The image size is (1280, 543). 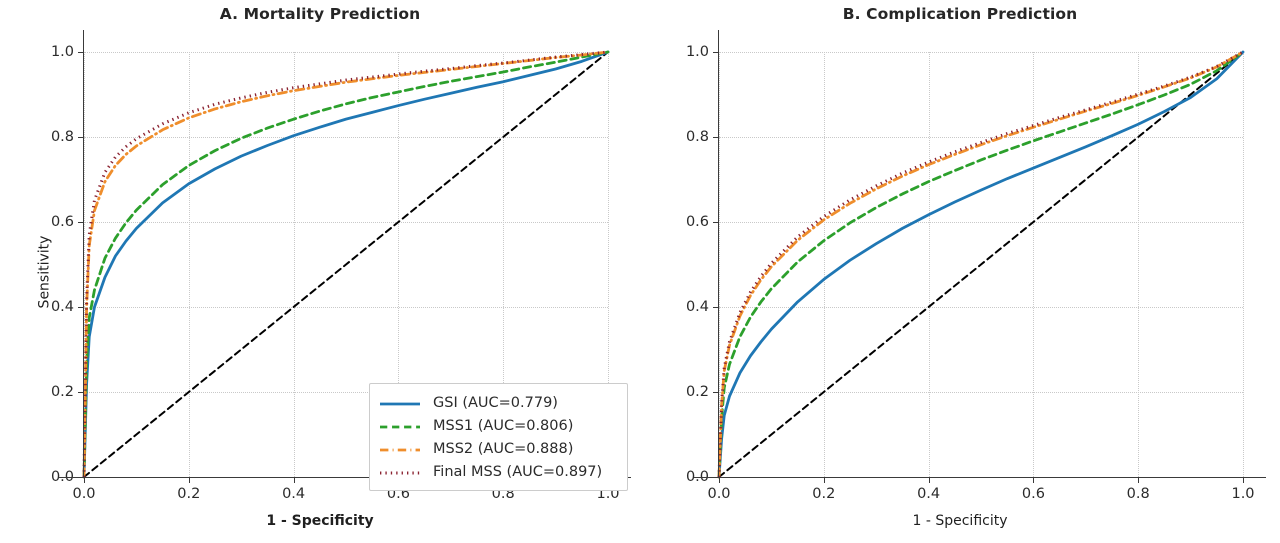 What do you see at coordinates (960, 14) in the screenshot?
I see `panel-b-title: B. Complication Prediction` at bounding box center [960, 14].